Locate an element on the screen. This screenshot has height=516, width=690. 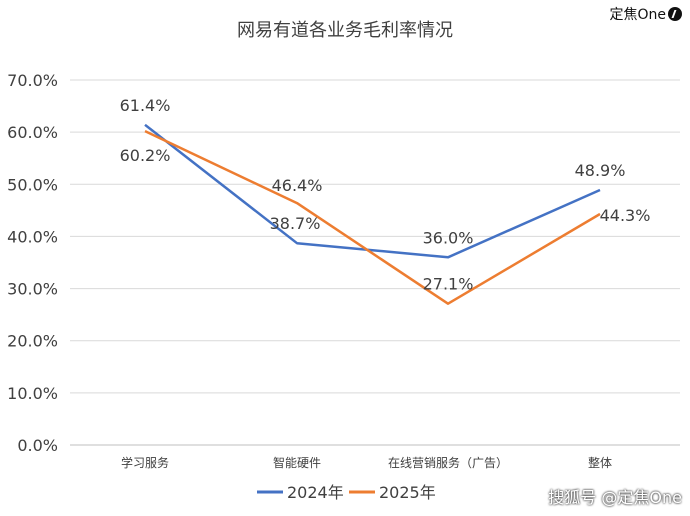
data-label: 36.0% is located at coordinates (448, 237).